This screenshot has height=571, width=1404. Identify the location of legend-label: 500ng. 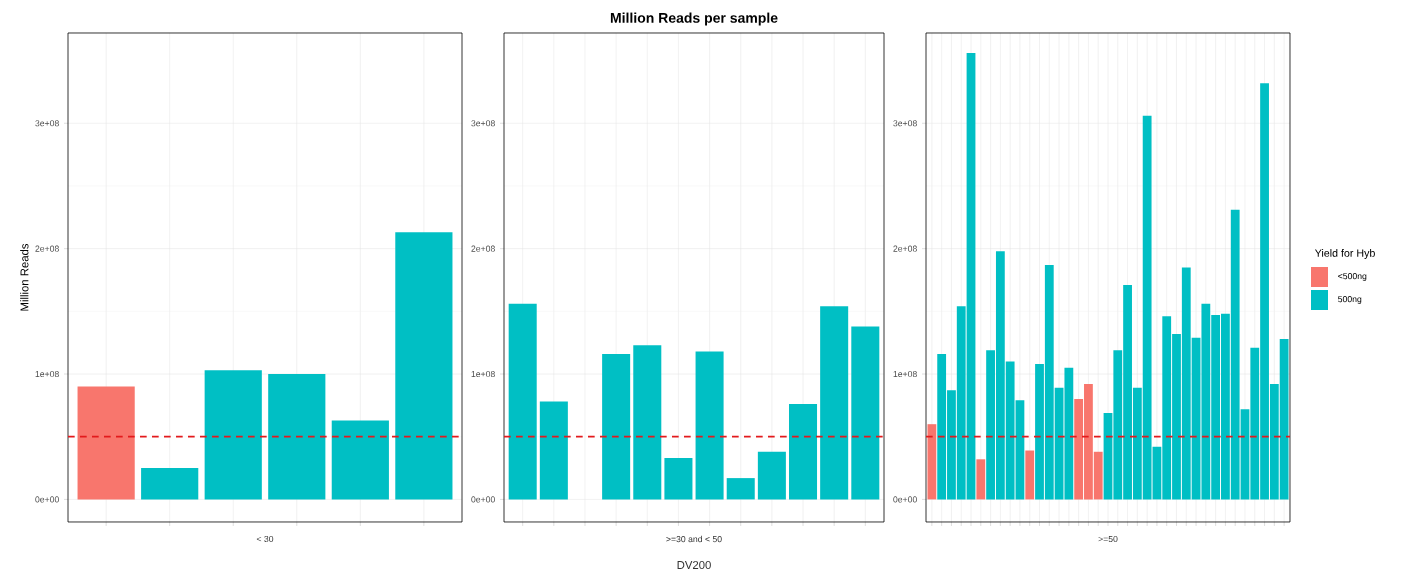
(1350, 300).